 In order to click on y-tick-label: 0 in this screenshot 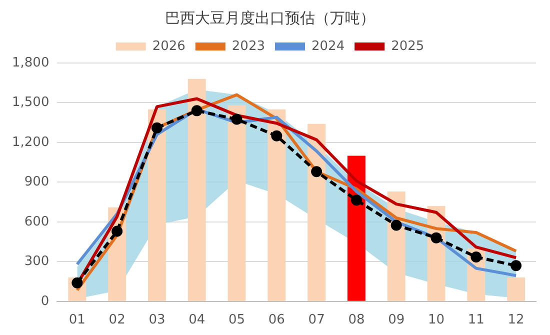, I will do `click(45, 301)`.